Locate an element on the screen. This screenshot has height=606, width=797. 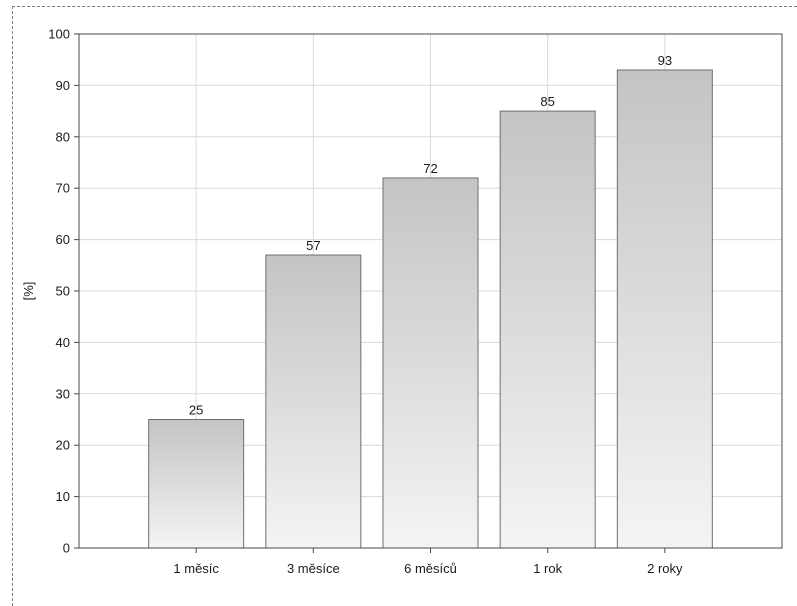
data-label: 93 is located at coordinates (665, 60).